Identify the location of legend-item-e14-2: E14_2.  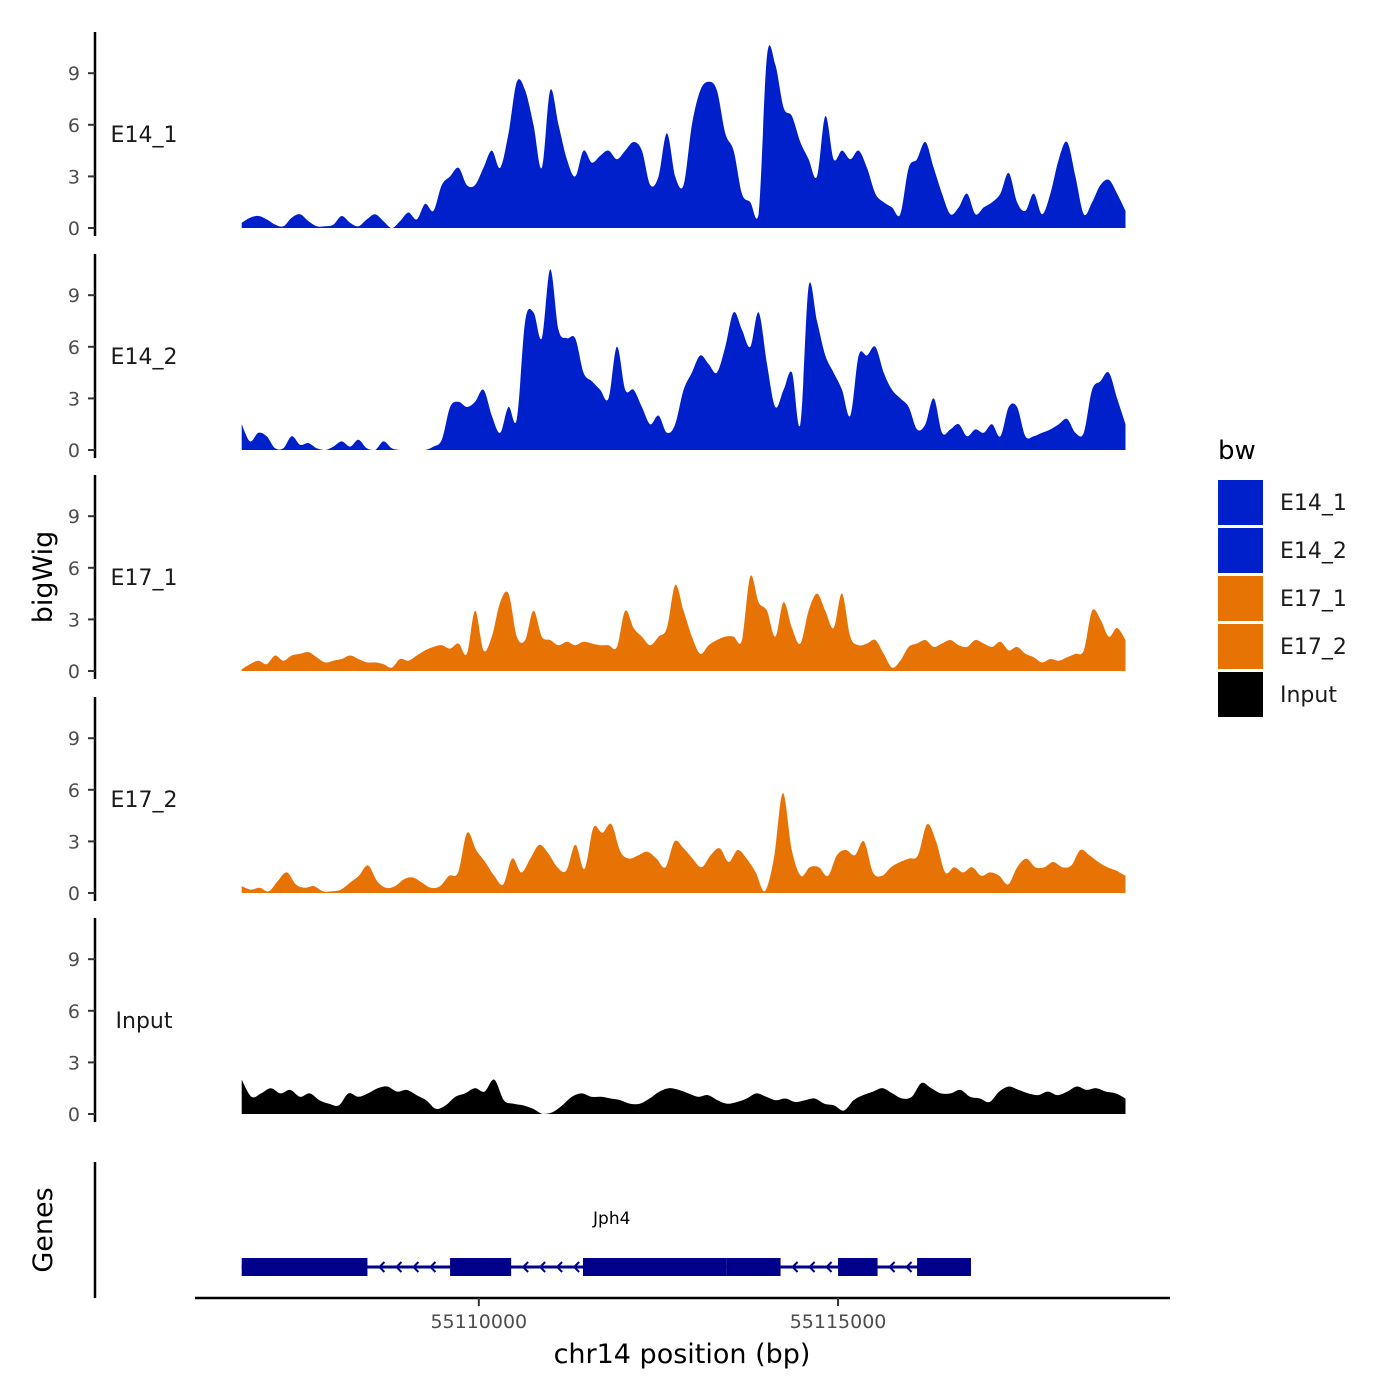
(1282, 550).